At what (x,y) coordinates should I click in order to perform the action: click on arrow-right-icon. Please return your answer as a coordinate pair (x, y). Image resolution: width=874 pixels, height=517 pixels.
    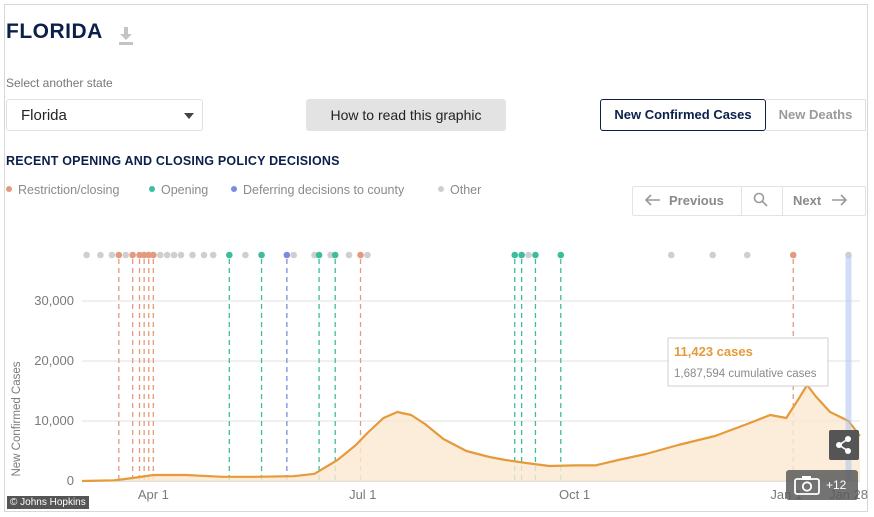
    Looking at the image, I should click on (840, 200).